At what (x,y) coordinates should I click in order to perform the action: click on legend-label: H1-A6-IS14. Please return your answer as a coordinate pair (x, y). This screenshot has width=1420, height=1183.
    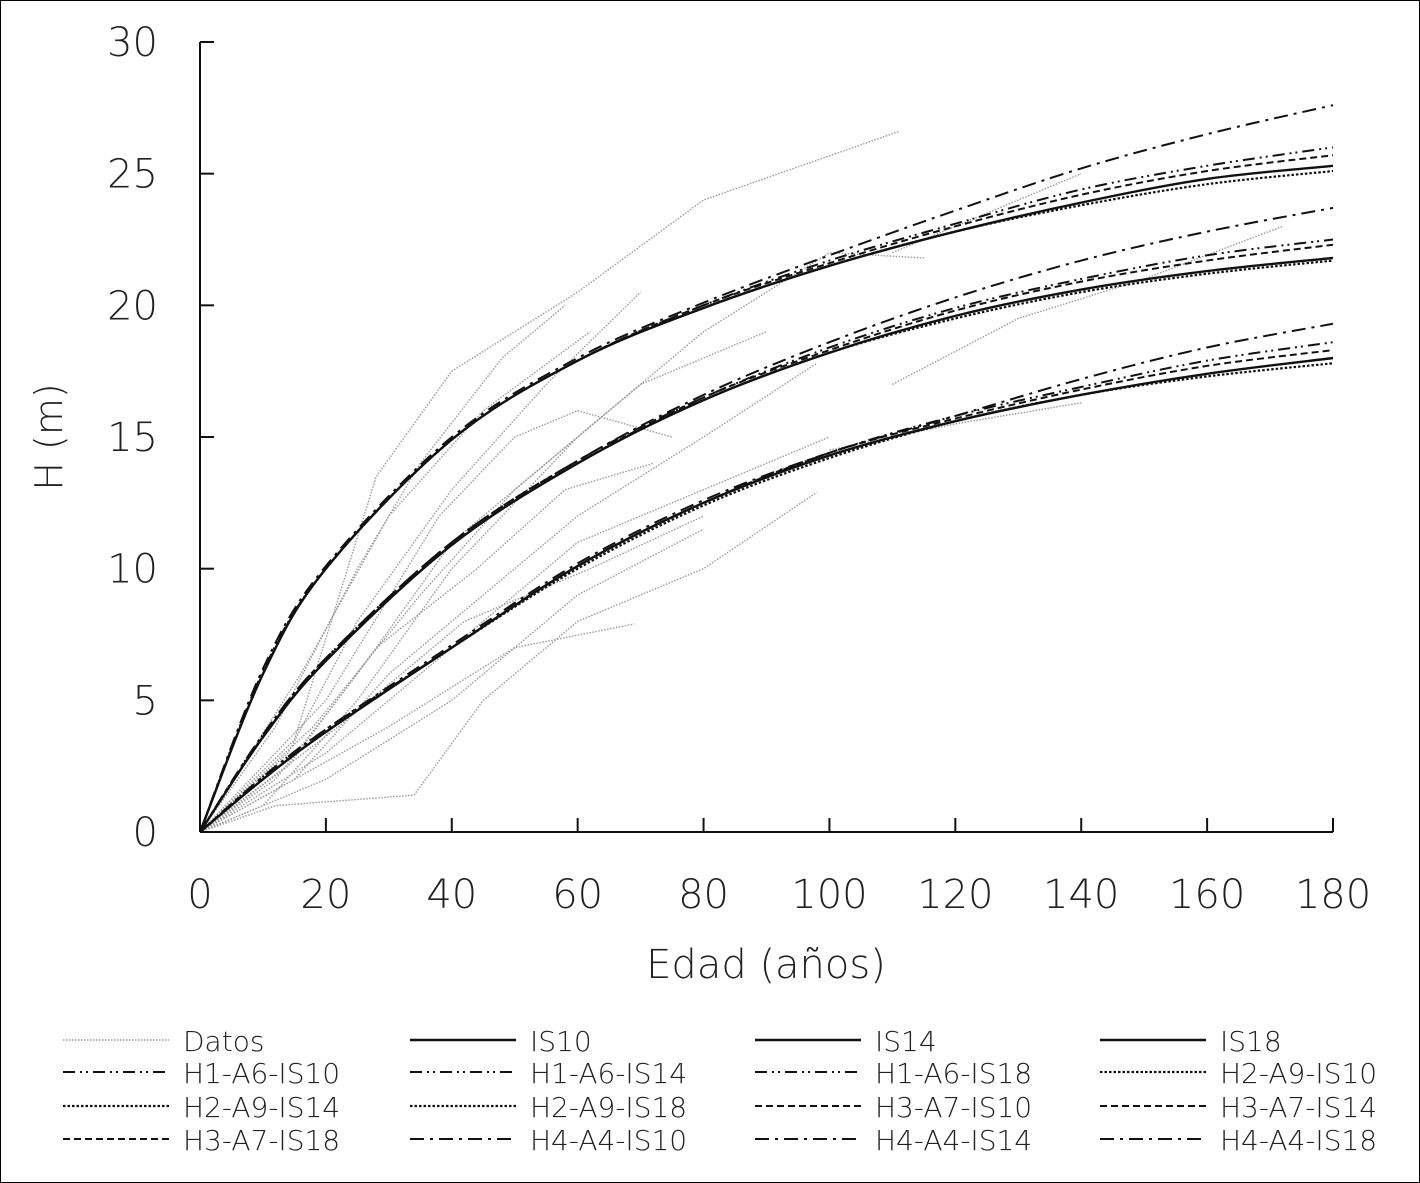
    Looking at the image, I should click on (608, 1073).